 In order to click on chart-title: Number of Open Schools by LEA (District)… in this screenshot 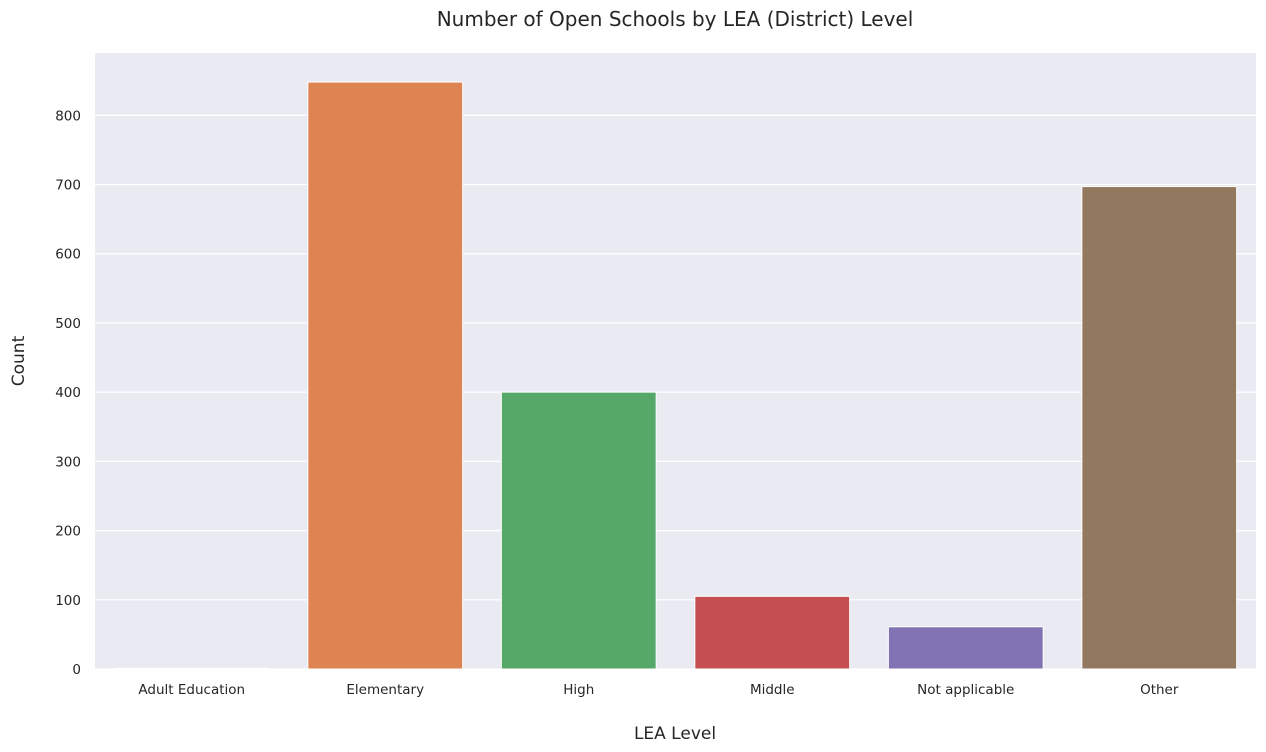, I will do `click(675, 19)`.